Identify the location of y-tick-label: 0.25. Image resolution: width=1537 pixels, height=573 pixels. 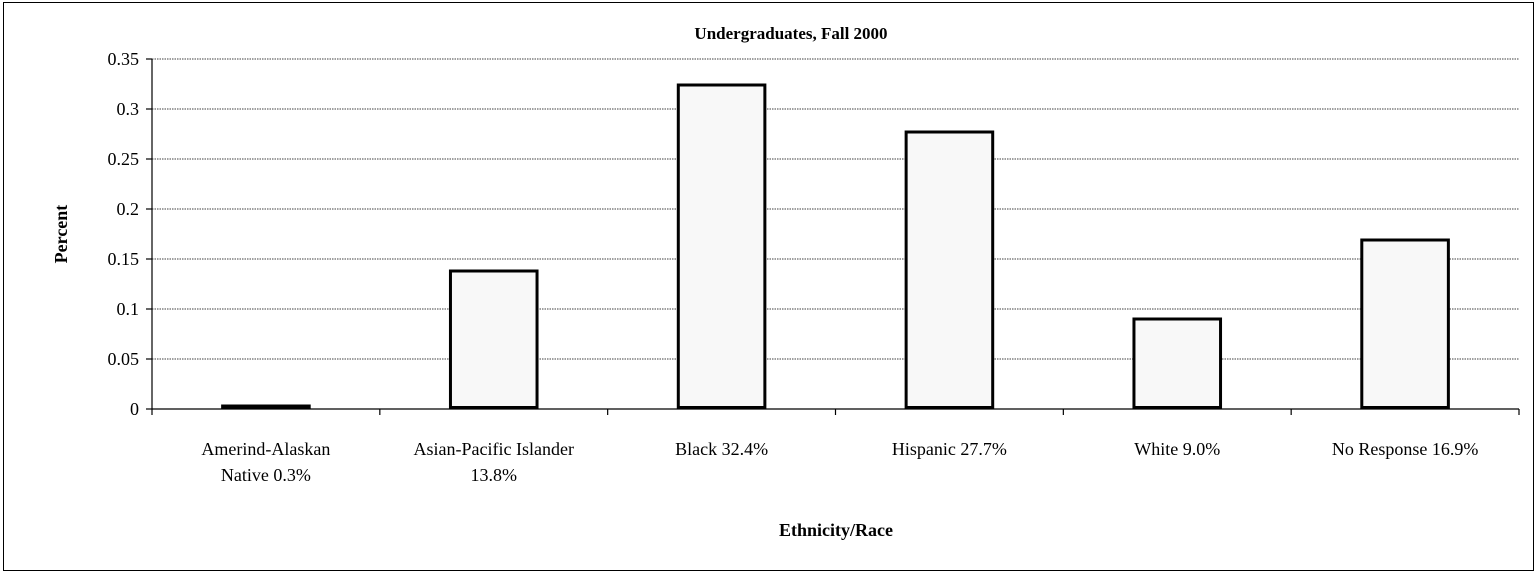
(124, 159).